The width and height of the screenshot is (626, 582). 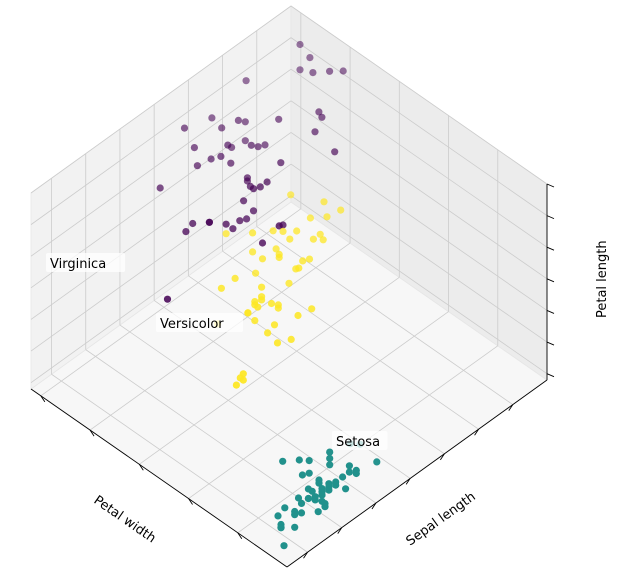 I want to click on petal-width-axis-line, so click(x=159, y=478).